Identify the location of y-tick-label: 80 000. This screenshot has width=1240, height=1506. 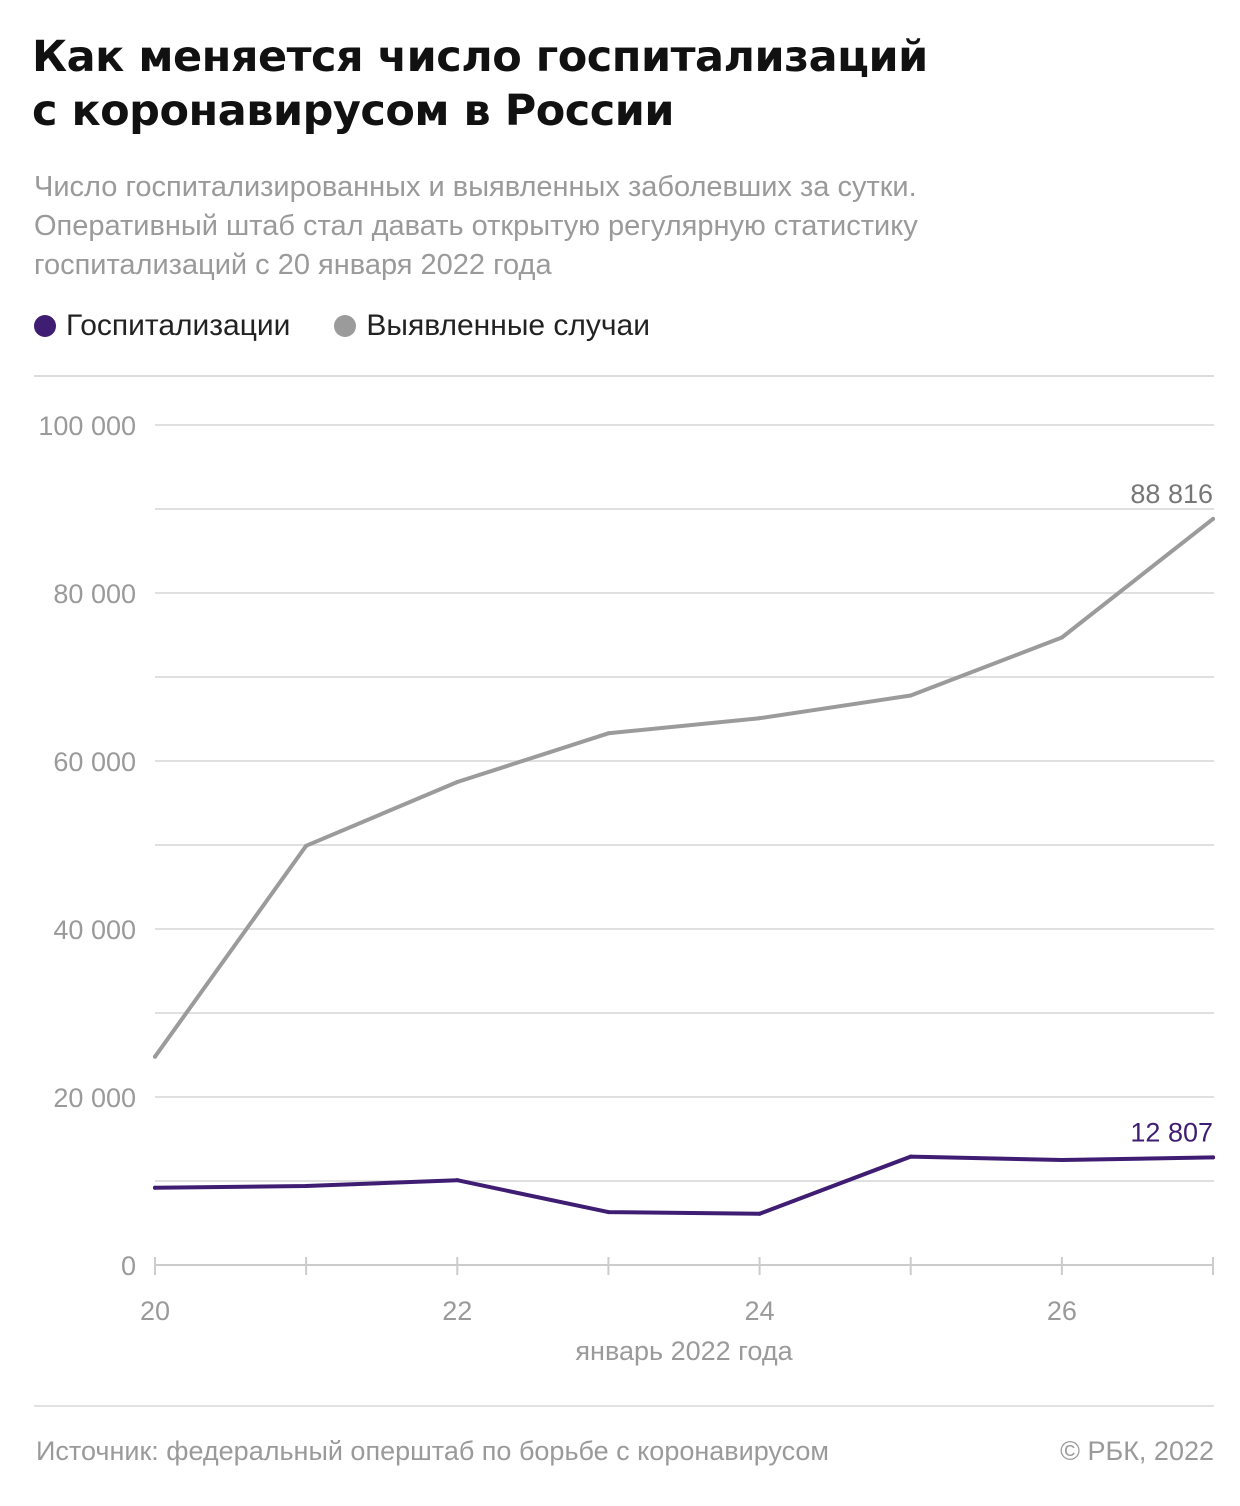
(94, 594).